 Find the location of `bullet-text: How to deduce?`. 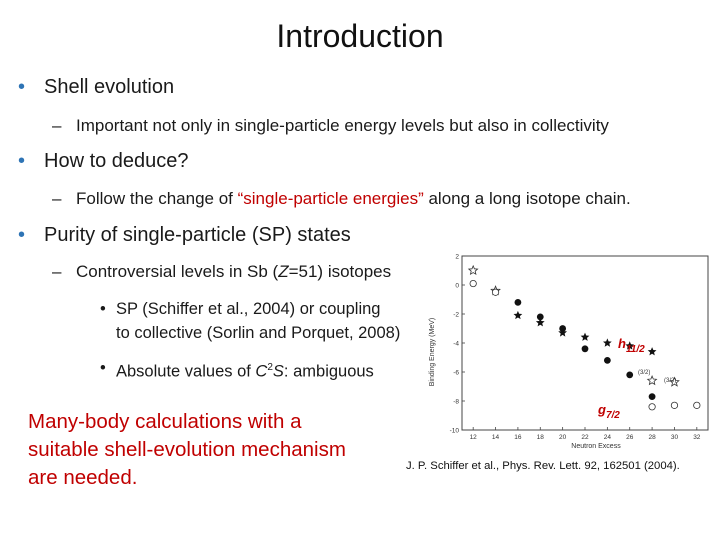

bullet-text: How to deduce? is located at coordinates (116, 161).